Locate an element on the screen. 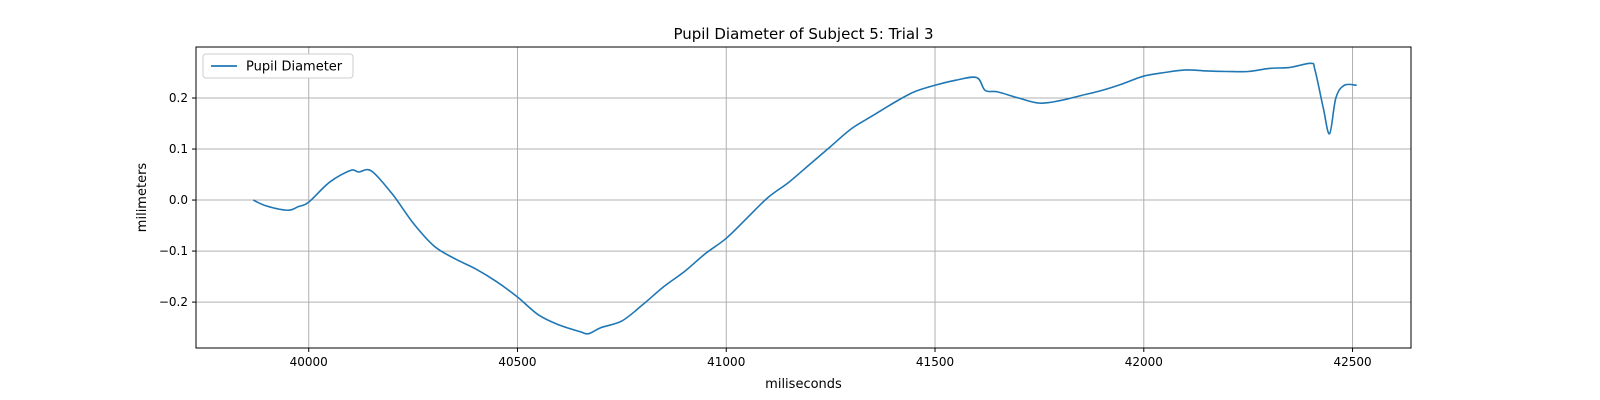 Image resolution: width=1600 pixels, height=400 pixels. y-tick-label: 0.1 is located at coordinates (178, 149).